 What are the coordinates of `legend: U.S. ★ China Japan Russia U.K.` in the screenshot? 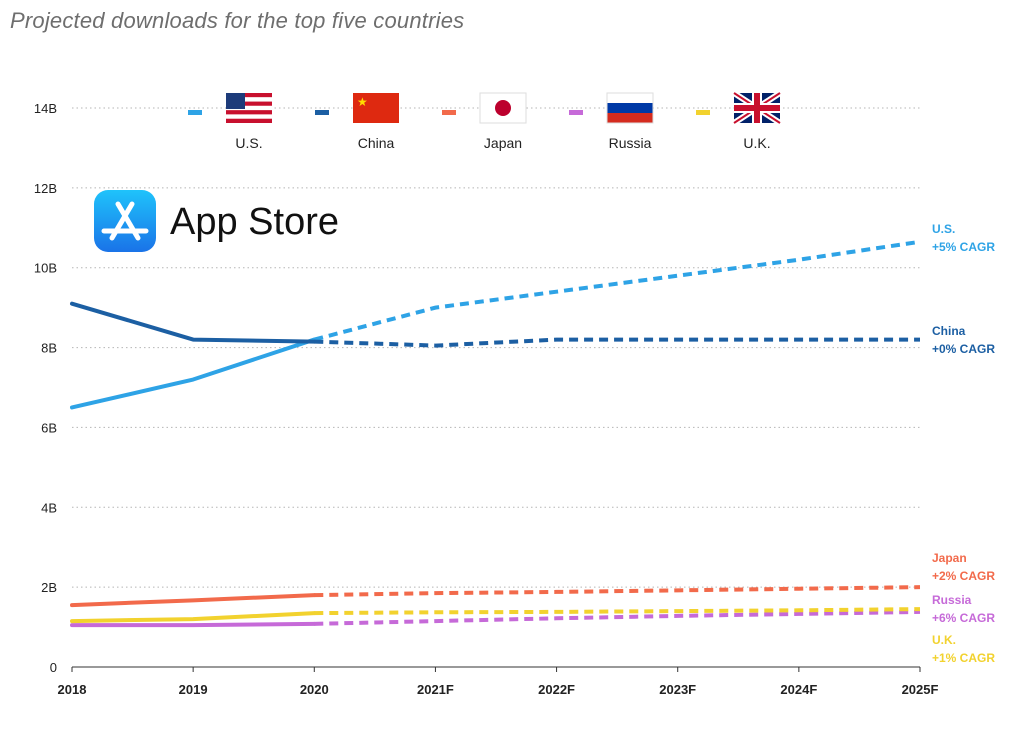 It's located at (485, 120).